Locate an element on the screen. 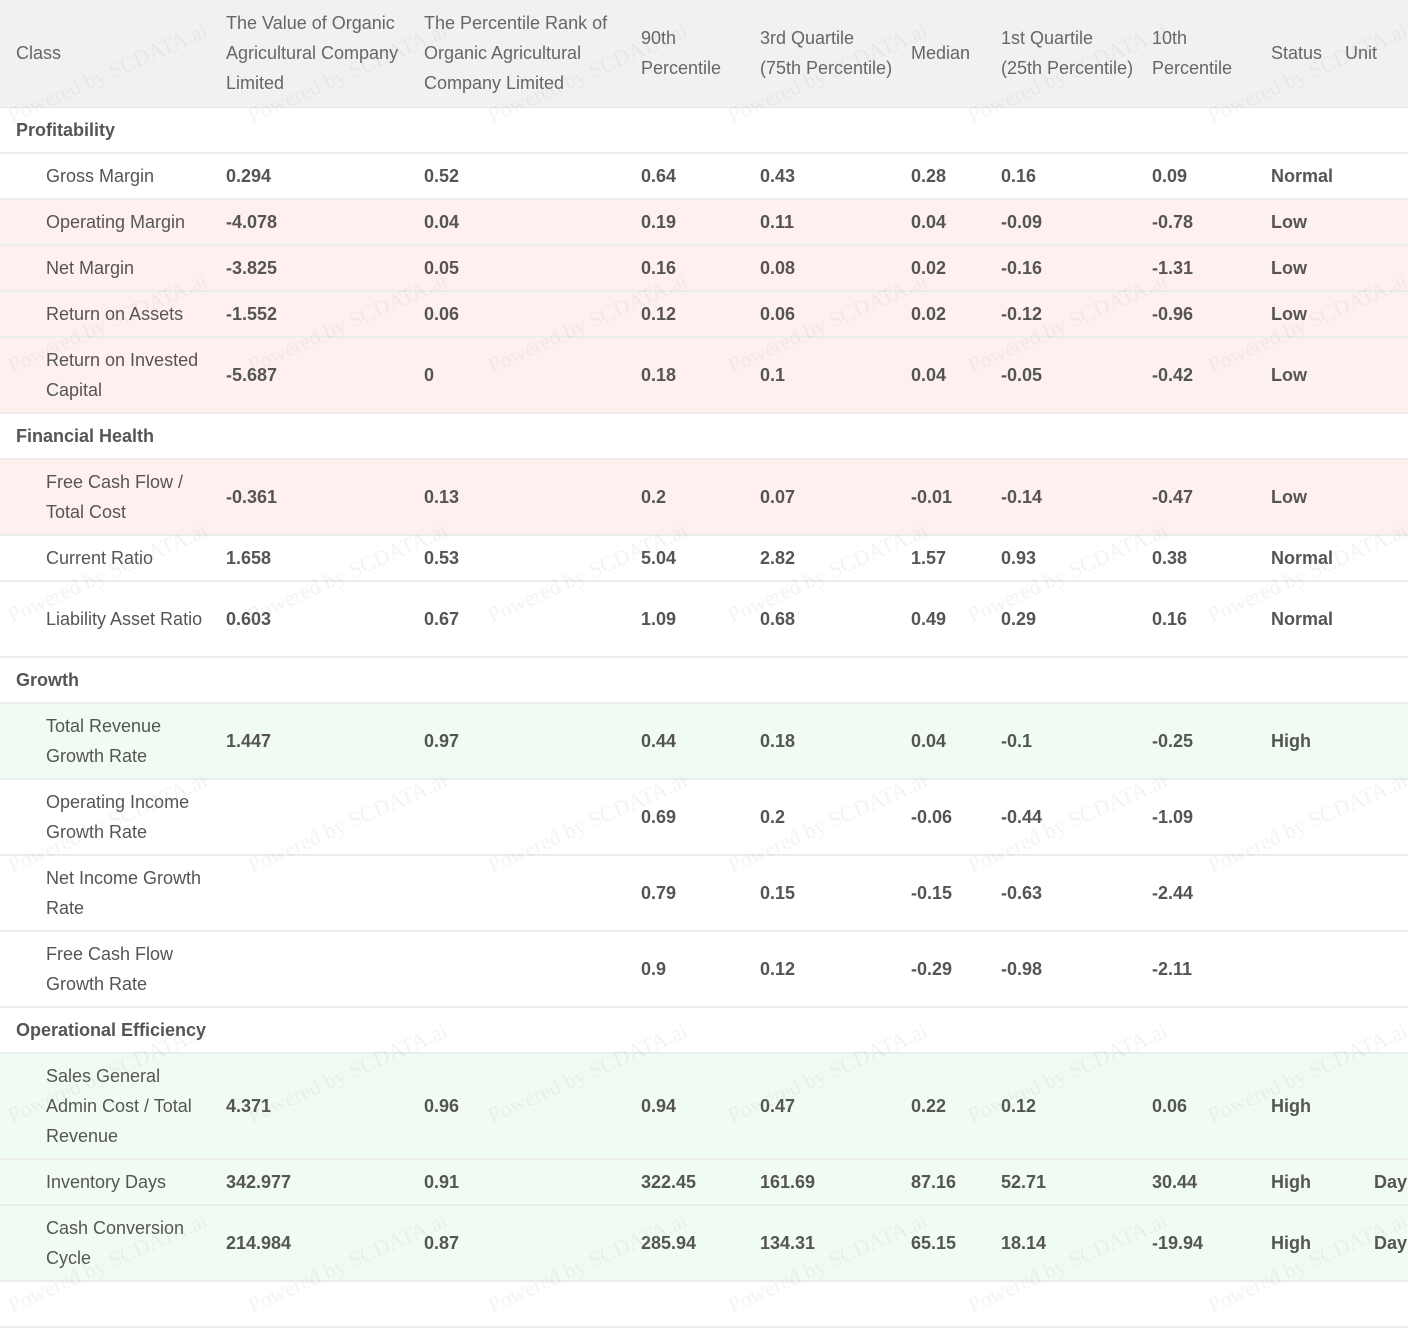 This screenshot has width=1408, height=1328. p90-value: 0.18 is located at coordinates (684, 375).